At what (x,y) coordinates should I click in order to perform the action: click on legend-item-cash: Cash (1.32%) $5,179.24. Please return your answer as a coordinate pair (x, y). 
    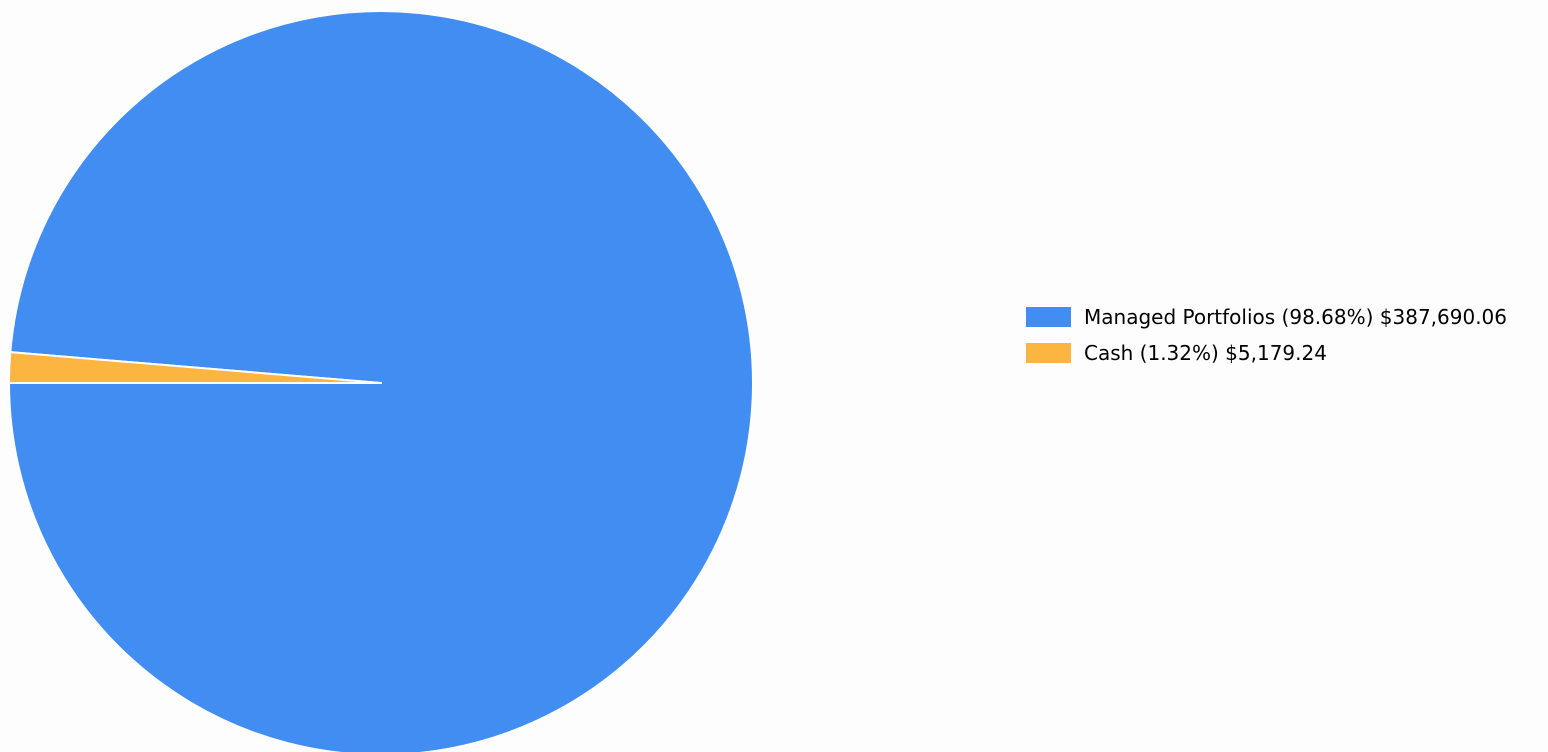
    Looking at the image, I should click on (1266, 353).